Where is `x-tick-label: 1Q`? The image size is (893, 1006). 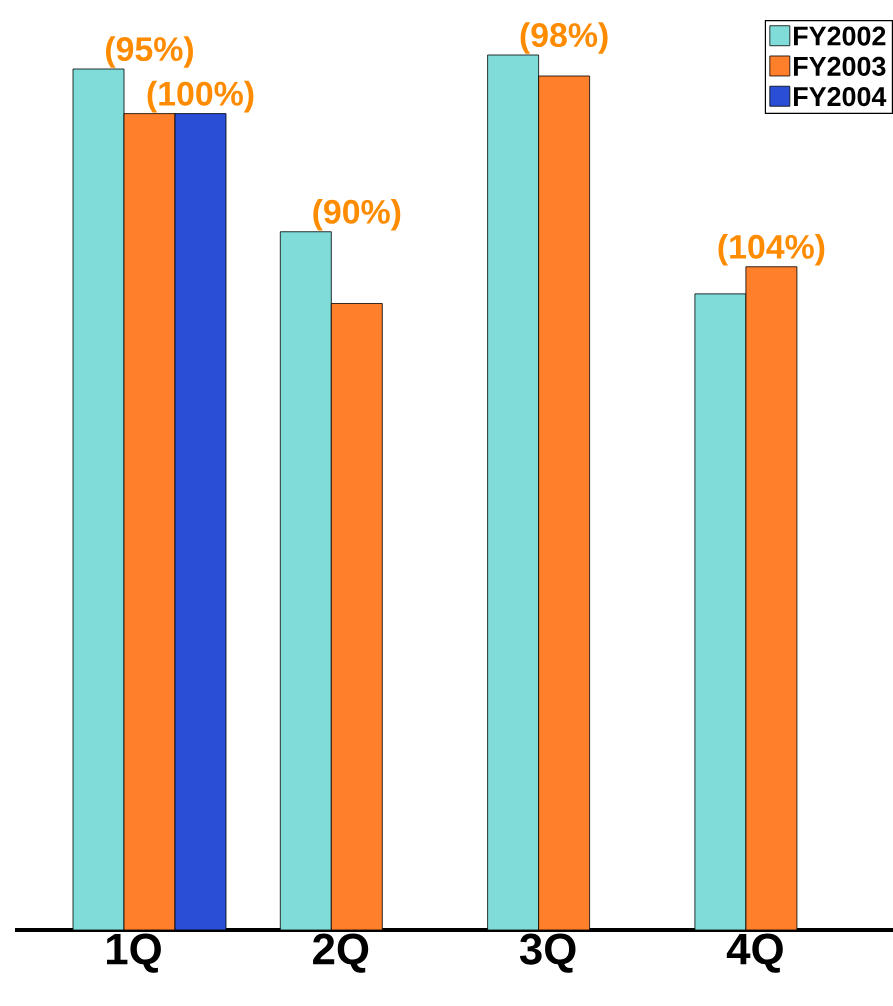 x-tick-label: 1Q is located at coordinates (134, 953).